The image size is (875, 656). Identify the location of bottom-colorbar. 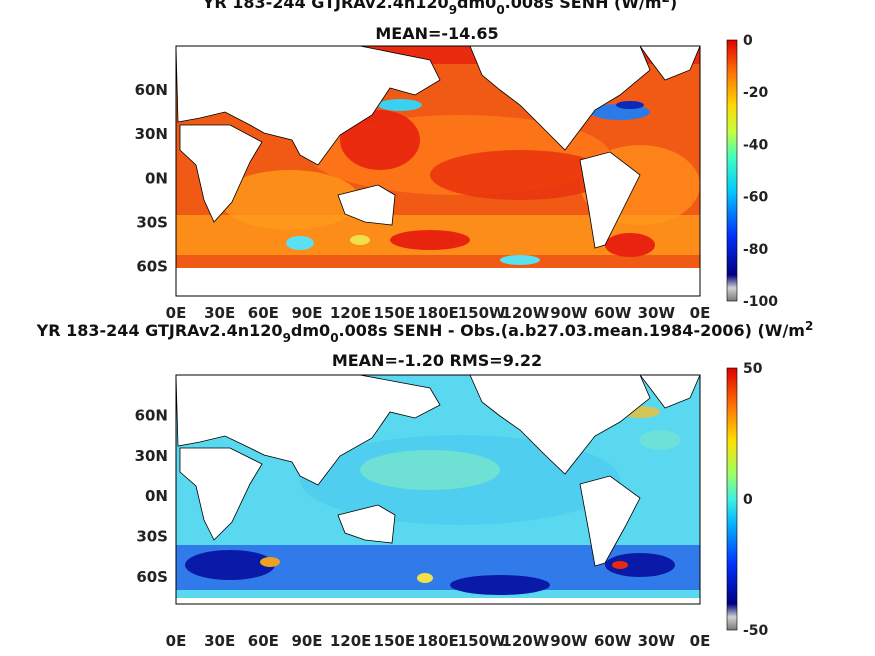
(732, 499).